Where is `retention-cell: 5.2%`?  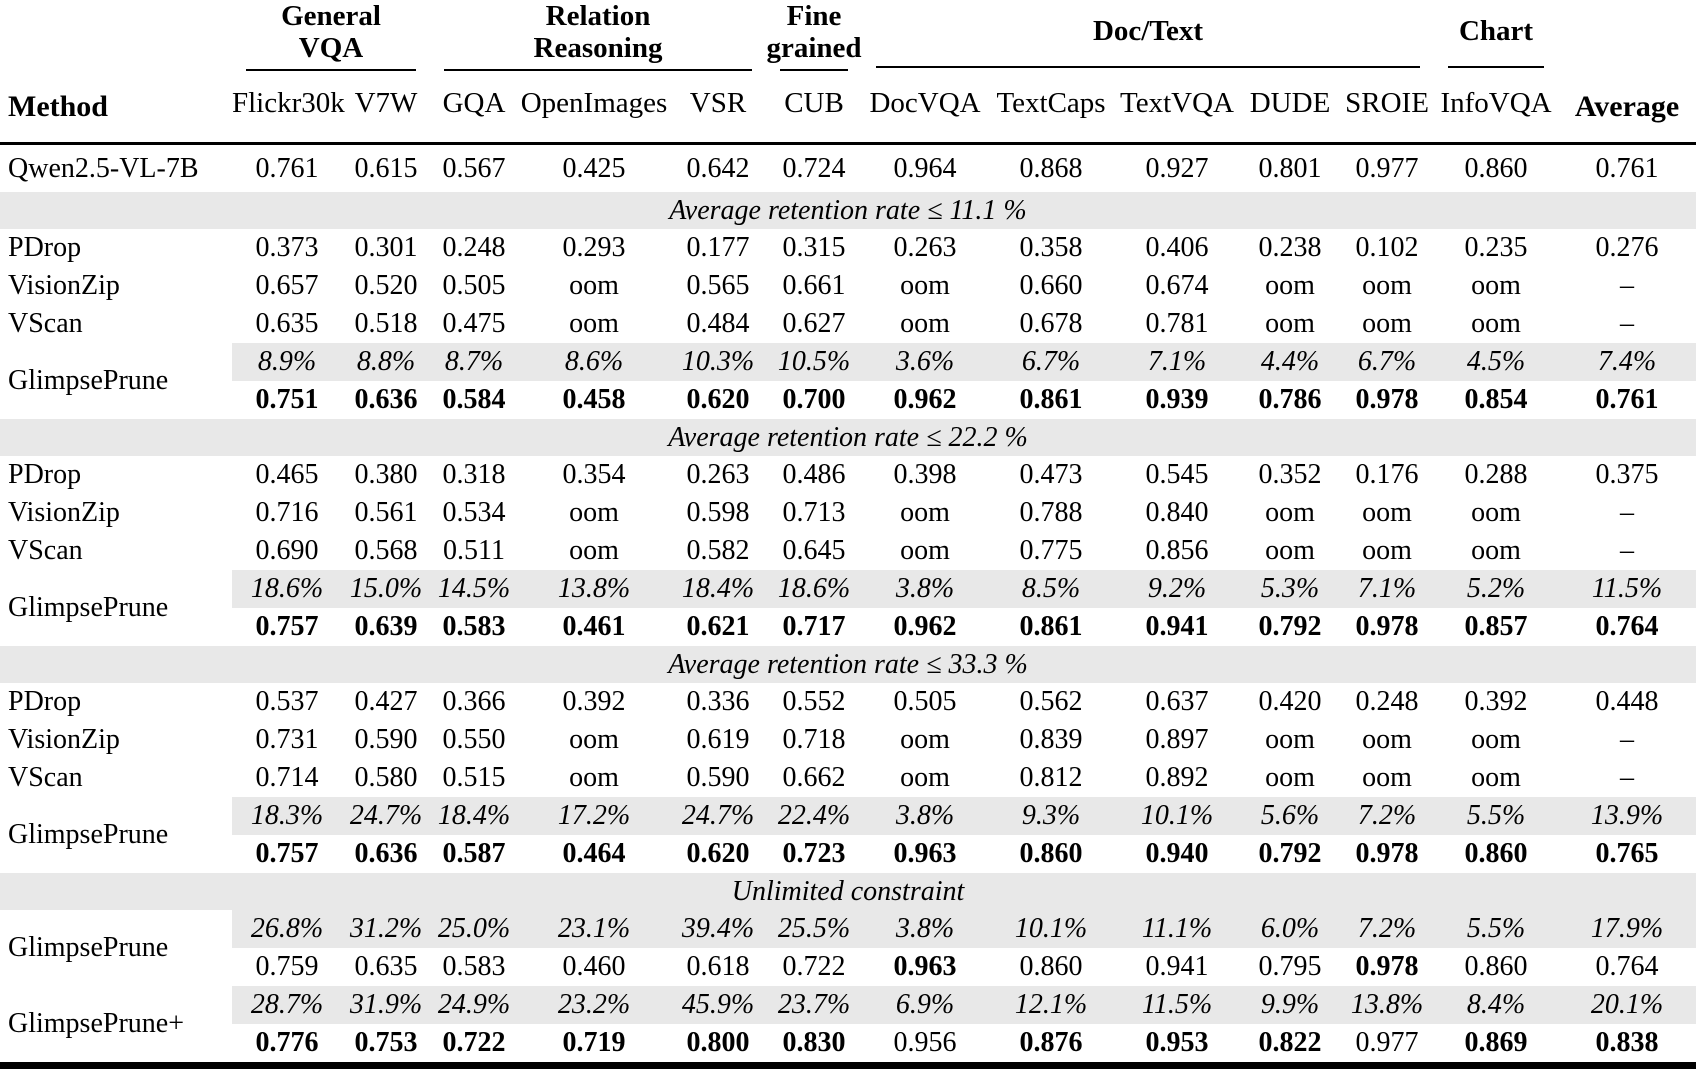
retention-cell: 5.2% is located at coordinates (1496, 589).